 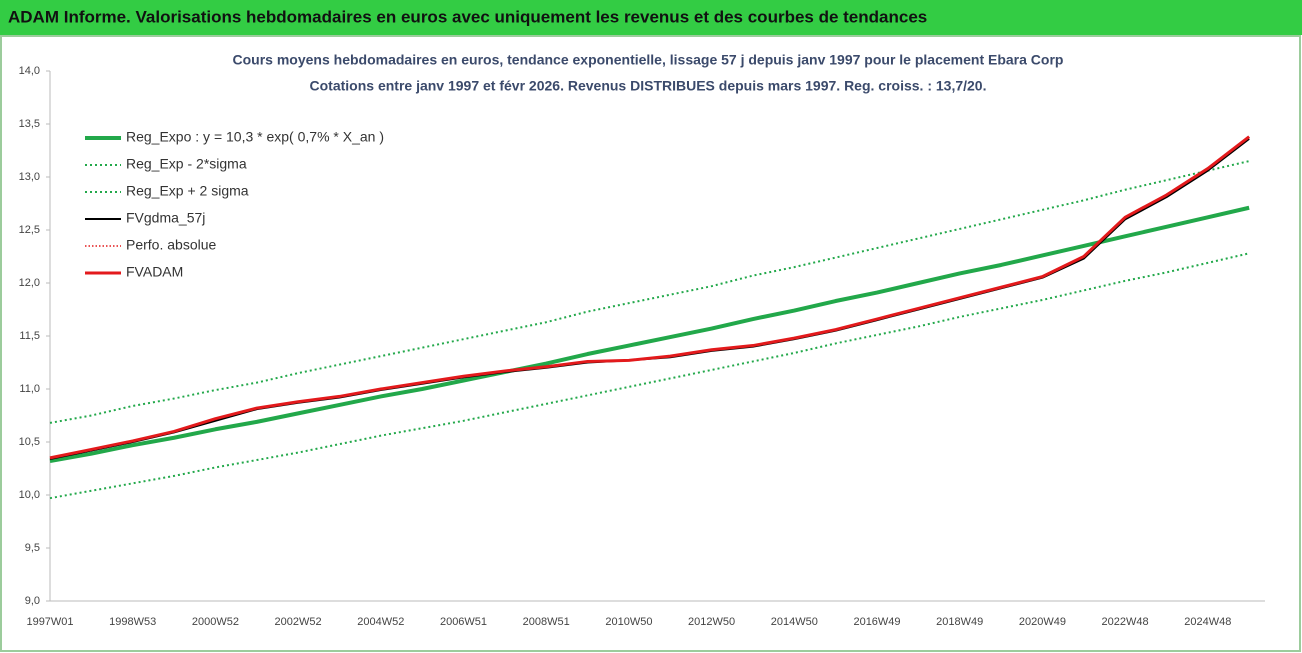 What do you see at coordinates (215, 622) in the screenshot?
I see `x-tick-label: 2000W52` at bounding box center [215, 622].